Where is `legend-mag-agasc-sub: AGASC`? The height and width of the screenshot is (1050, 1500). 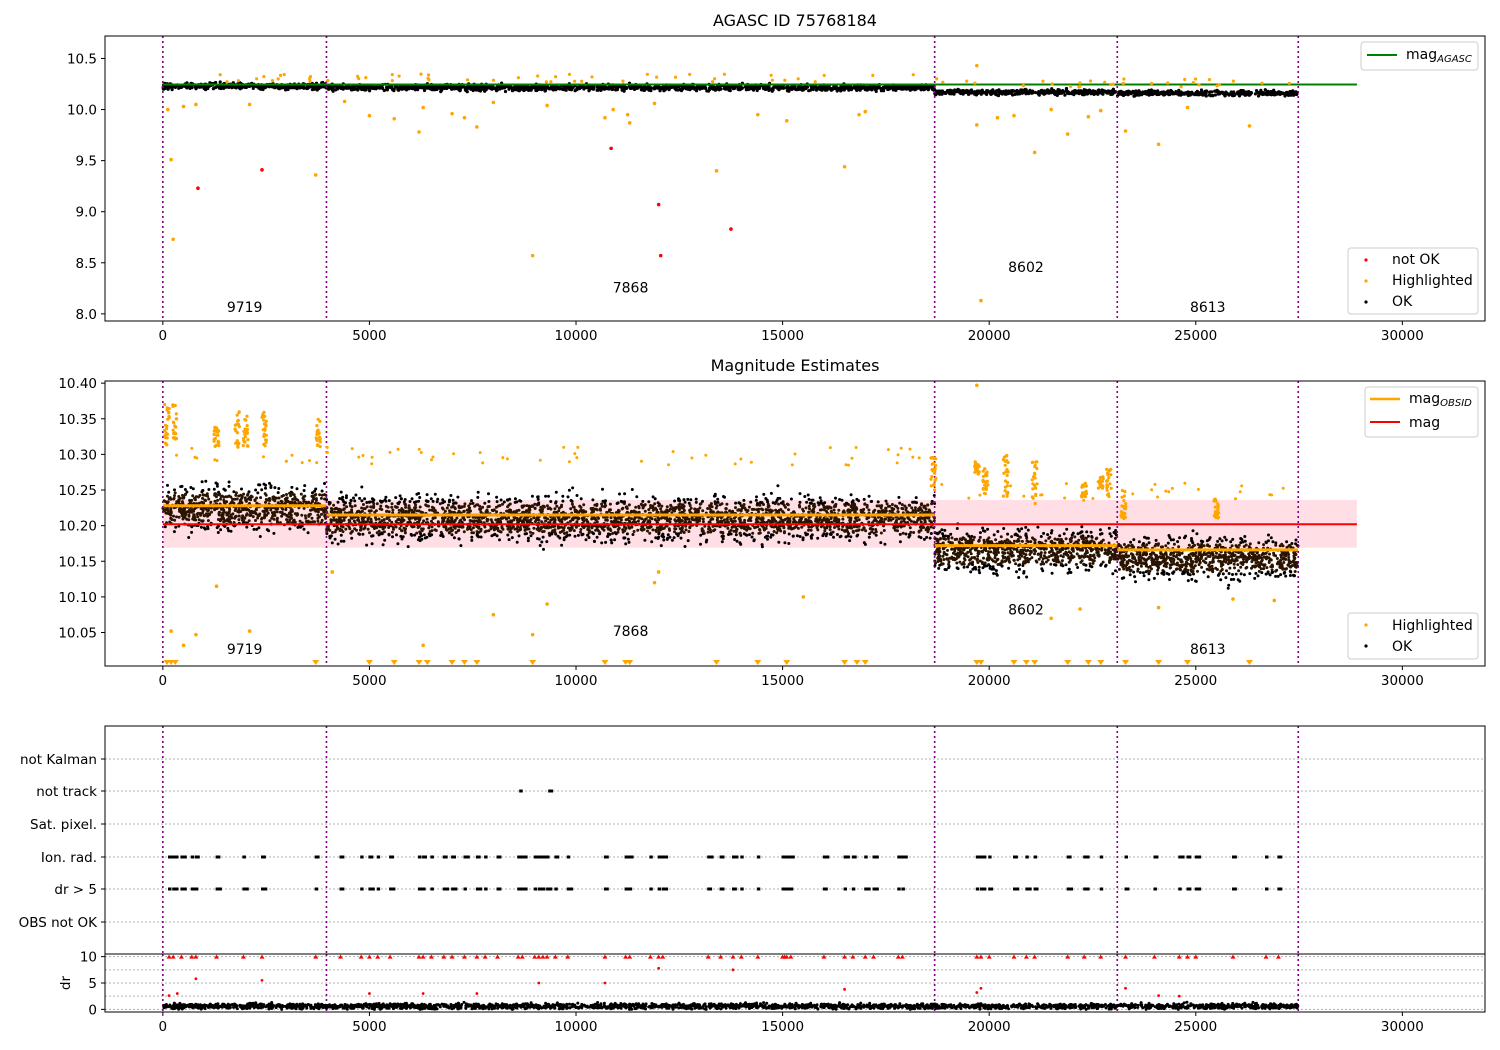
legend-mag-agasc-sub: AGASC is located at coordinates (1454, 59).